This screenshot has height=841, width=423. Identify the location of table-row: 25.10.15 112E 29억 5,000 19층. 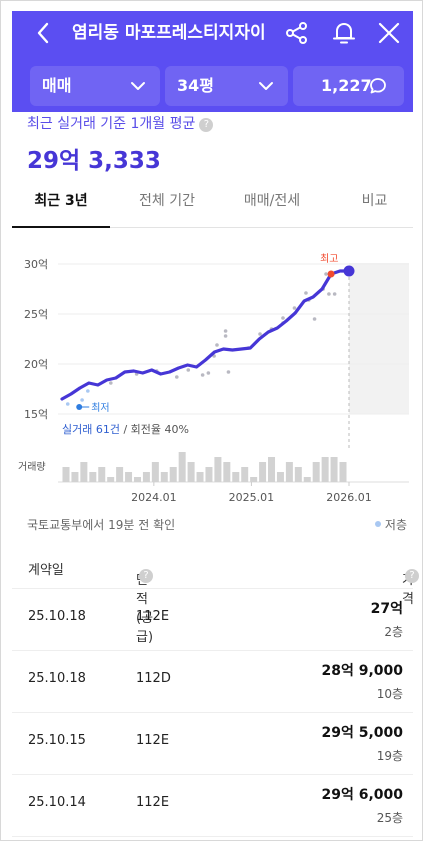
(212, 744).